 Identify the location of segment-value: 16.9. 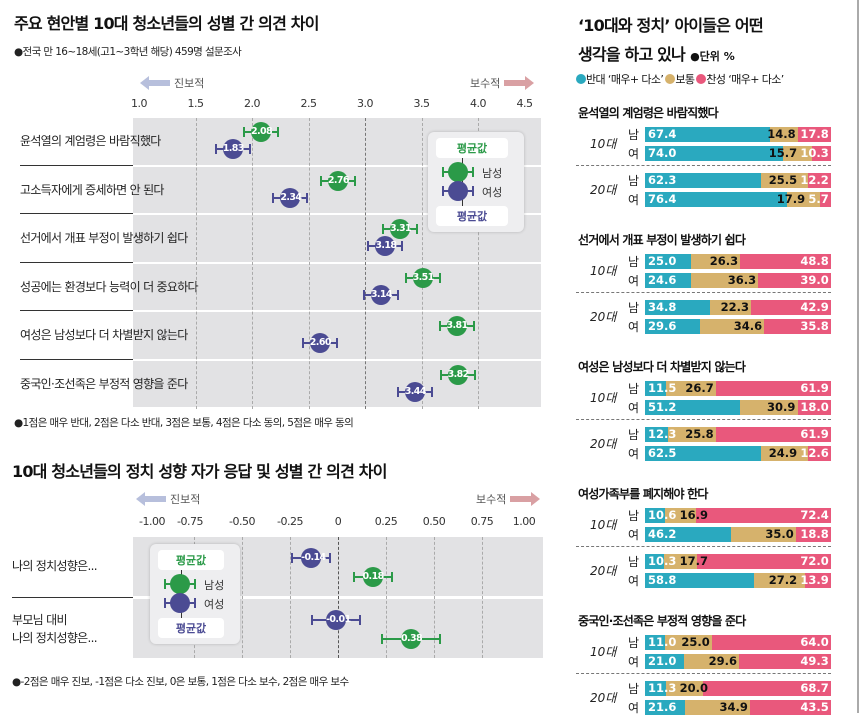
(693, 515).